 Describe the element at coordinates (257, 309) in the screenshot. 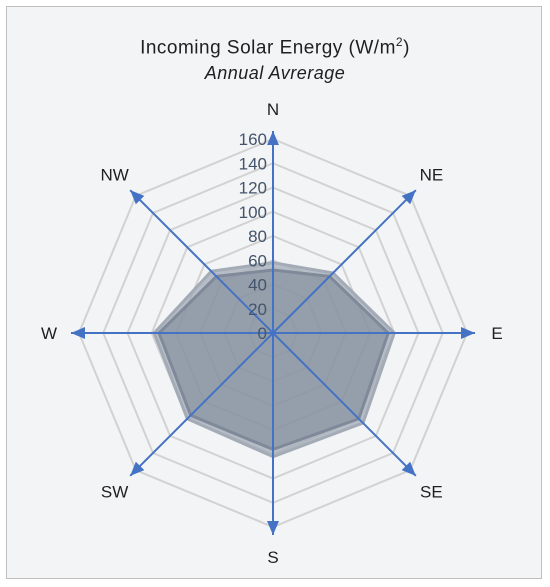

I see `tick-label: 20` at that location.